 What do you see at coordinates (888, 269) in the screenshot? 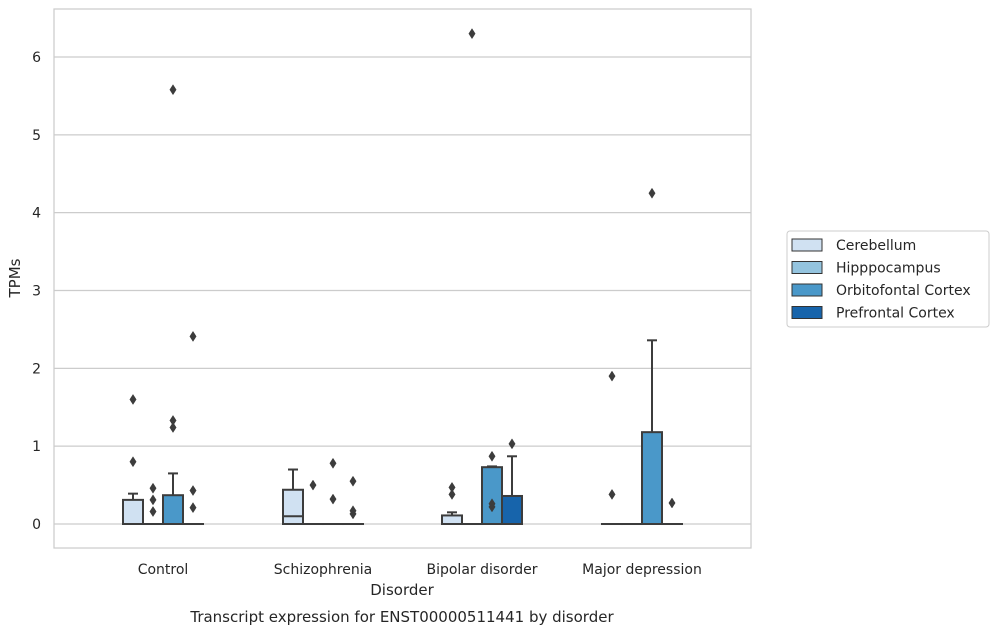
I see `legend-label: Hipppocampus` at bounding box center [888, 269].